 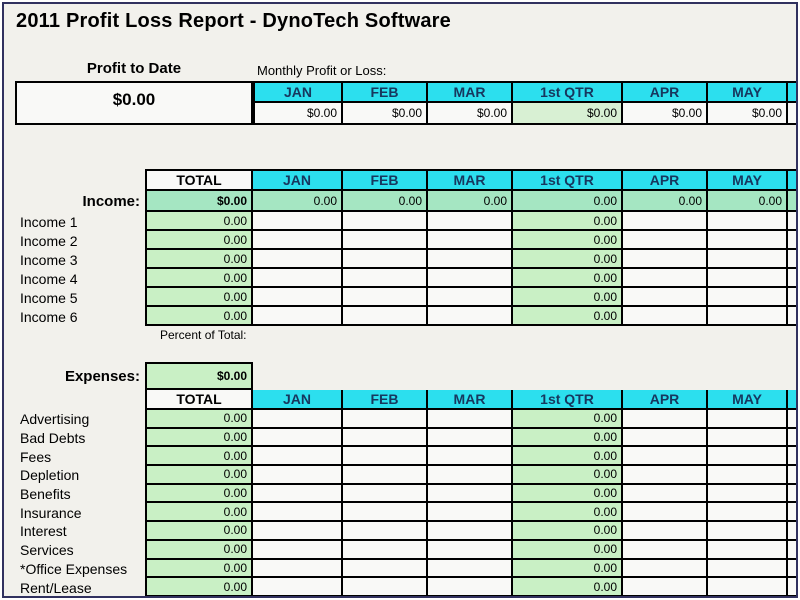 I want to click on monthly-value-jun-partial, so click(x=792, y=114).